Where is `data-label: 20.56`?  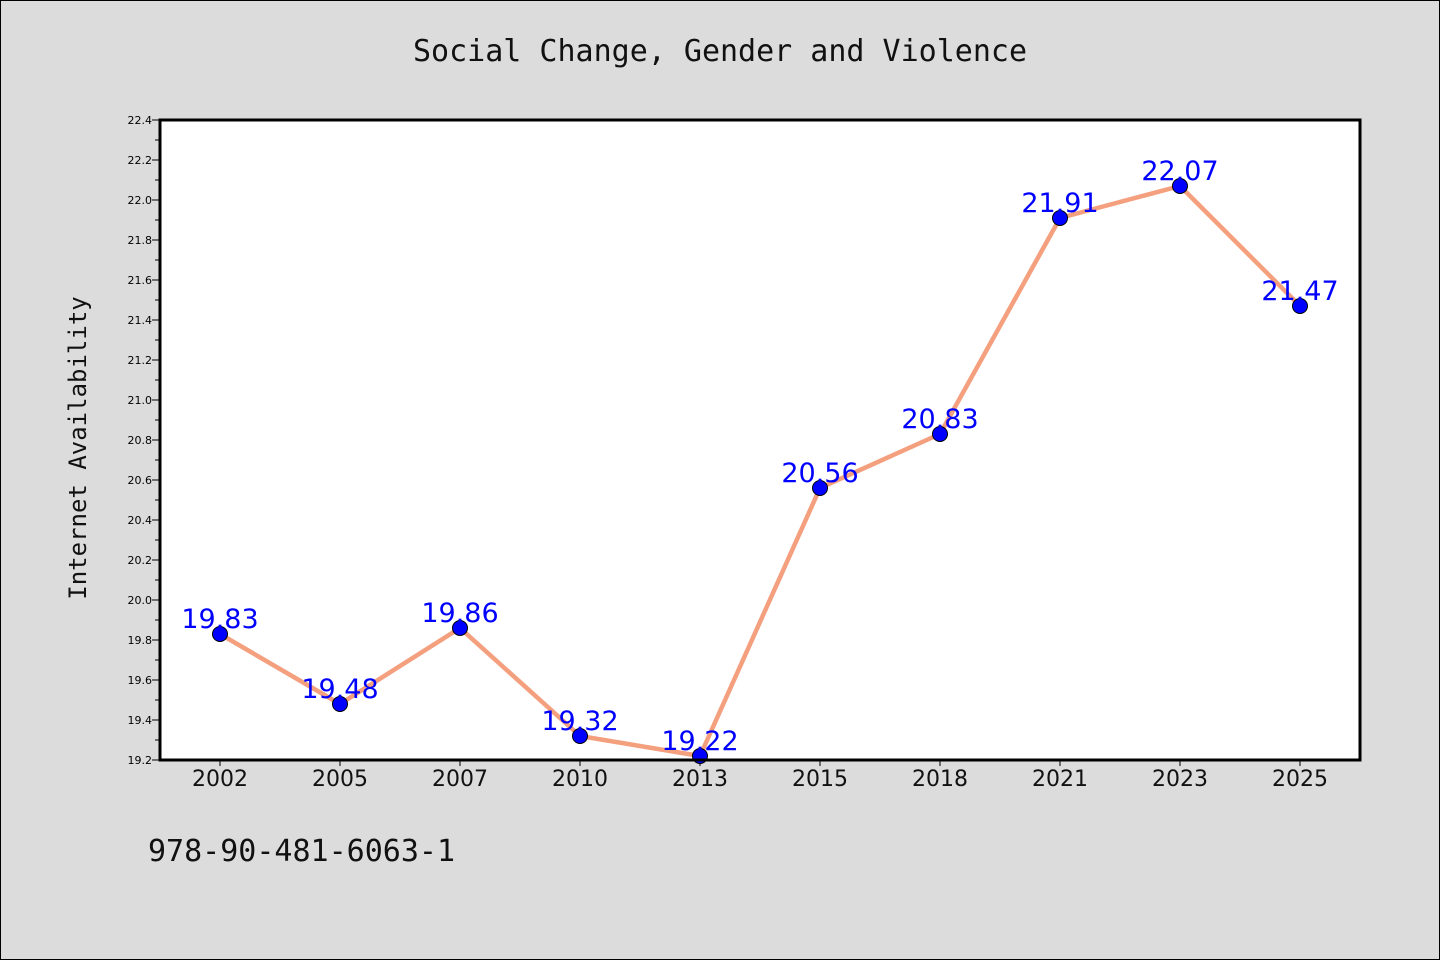
data-label: 20.56 is located at coordinates (819, 473).